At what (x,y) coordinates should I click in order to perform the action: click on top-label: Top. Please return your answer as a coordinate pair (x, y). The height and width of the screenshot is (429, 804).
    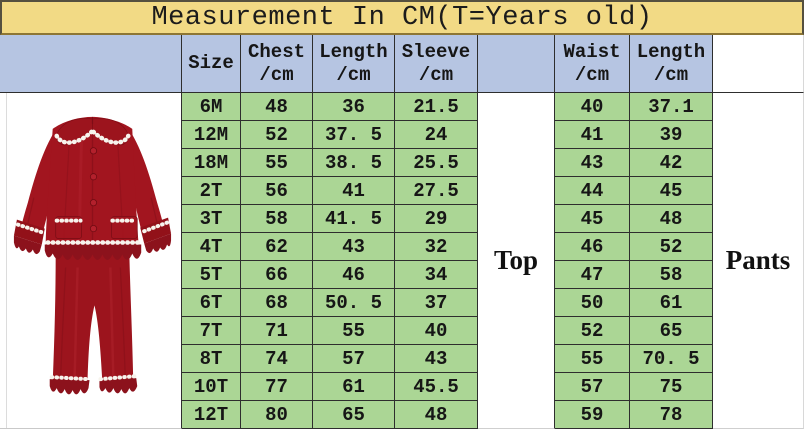
    Looking at the image, I should click on (516, 260).